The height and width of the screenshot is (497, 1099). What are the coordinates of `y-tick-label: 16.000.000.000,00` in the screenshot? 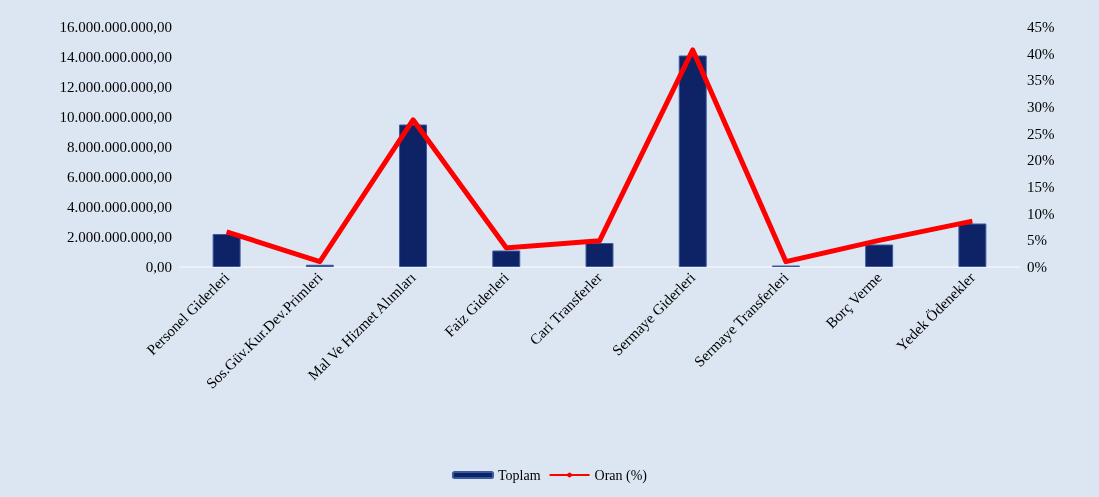 It's located at (115, 27).